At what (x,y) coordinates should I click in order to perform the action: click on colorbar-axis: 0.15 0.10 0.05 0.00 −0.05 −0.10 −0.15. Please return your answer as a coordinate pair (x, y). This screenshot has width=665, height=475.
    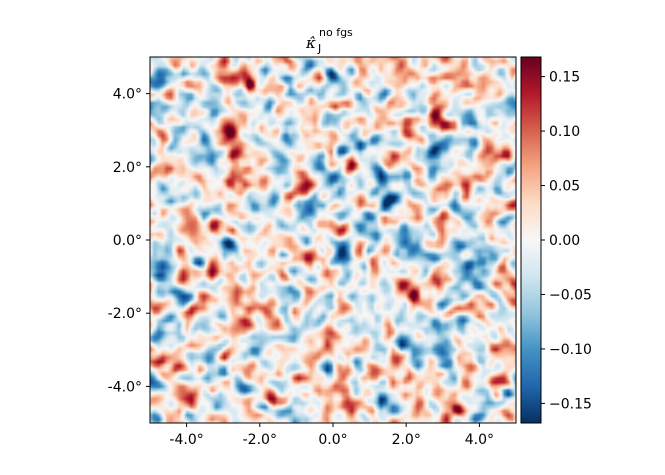
    Looking at the image, I should click on (566, 241).